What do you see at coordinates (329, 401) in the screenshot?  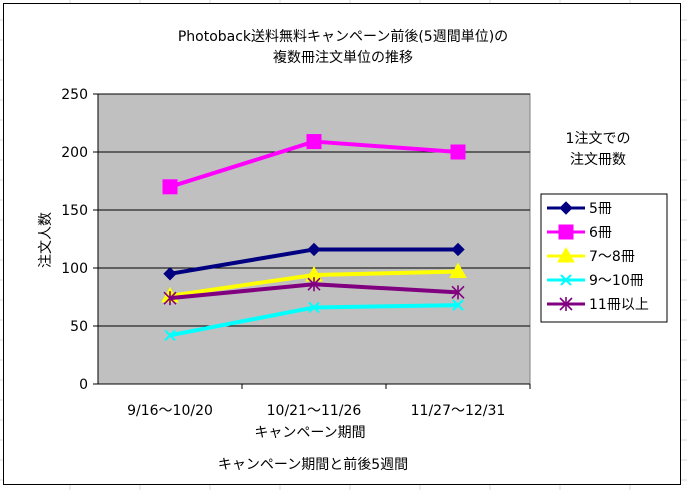 I see `x-axis-ticks: 9/16～10/20 10/21～11/26 11/27～12/31` at bounding box center [329, 401].